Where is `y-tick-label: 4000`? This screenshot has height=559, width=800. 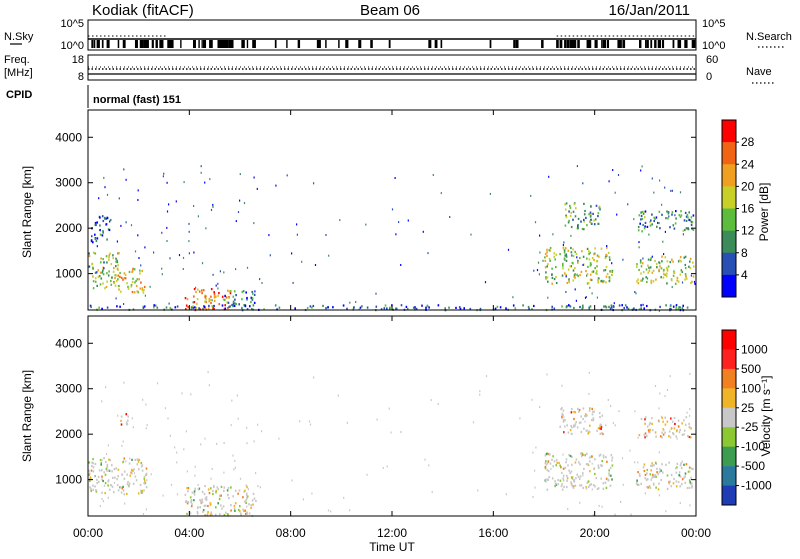
y-tick-label: 4000 is located at coordinates (68, 137).